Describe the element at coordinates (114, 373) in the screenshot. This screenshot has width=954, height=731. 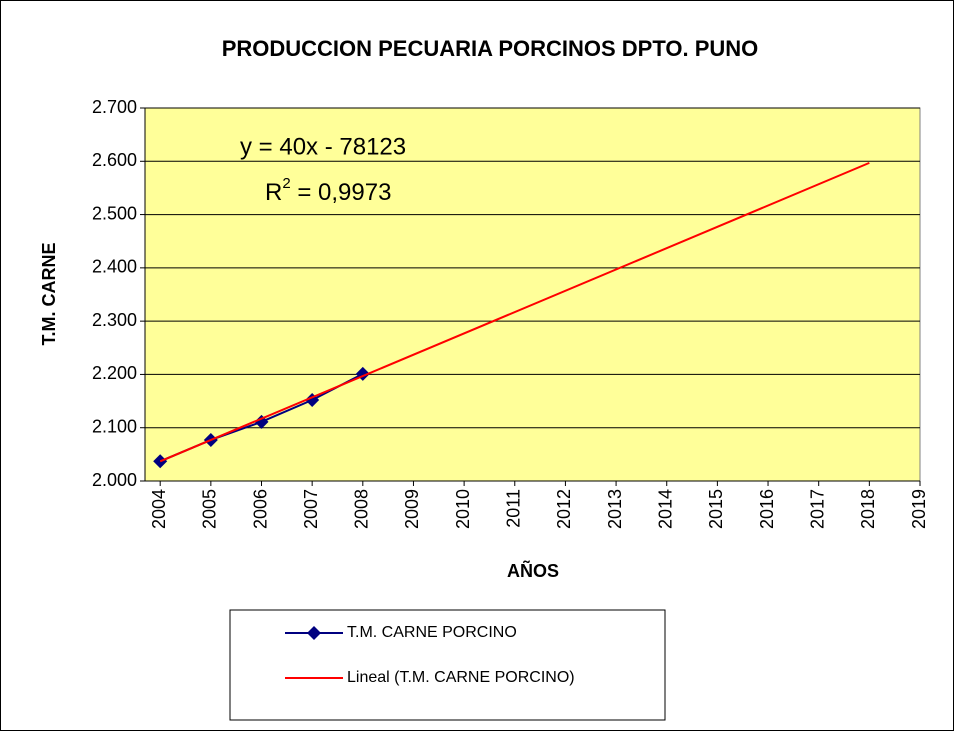
I see `y-tick-label: 2.200` at that location.